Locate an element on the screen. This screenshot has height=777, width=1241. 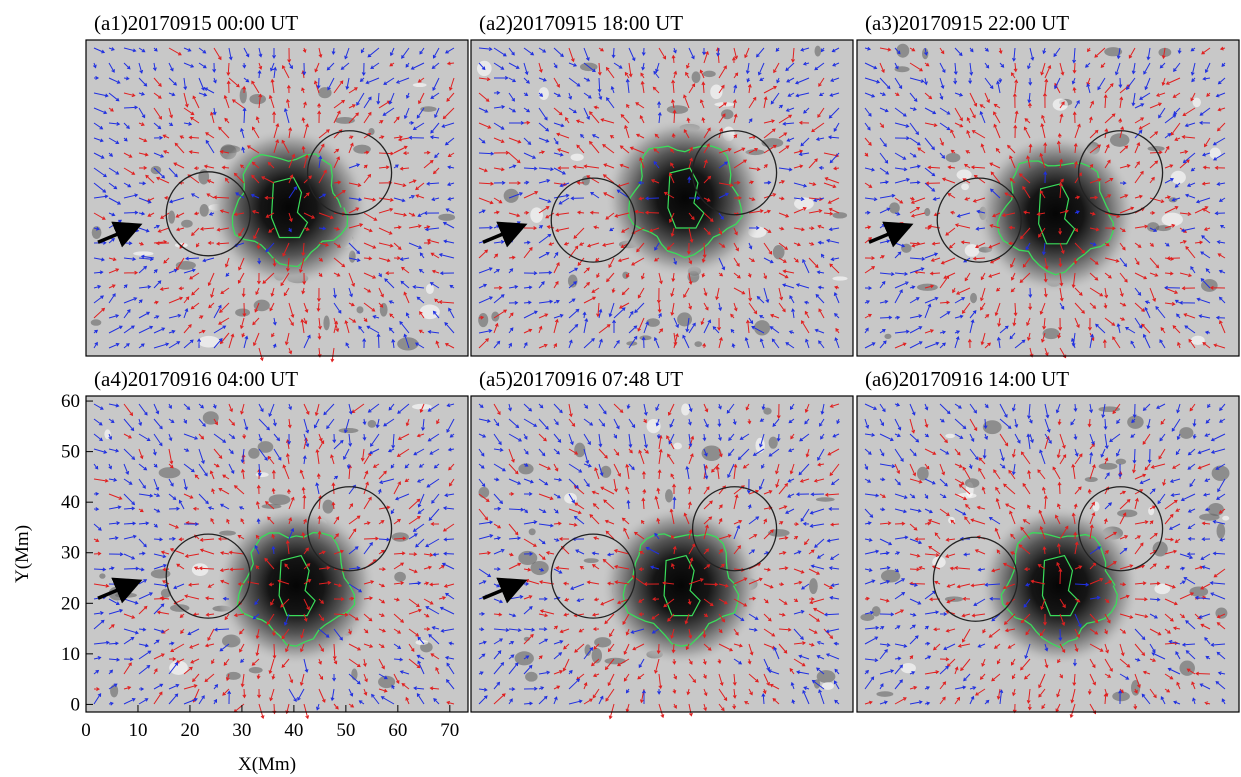
x-tick-label: 40 is located at coordinates (293, 730).